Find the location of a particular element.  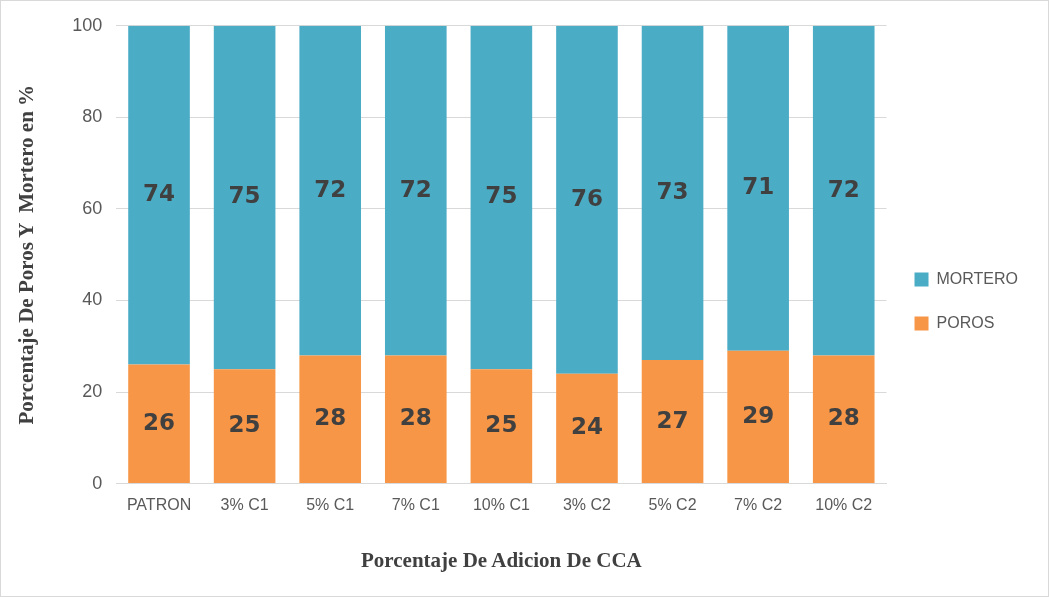

data-label: 27 is located at coordinates (672, 419).